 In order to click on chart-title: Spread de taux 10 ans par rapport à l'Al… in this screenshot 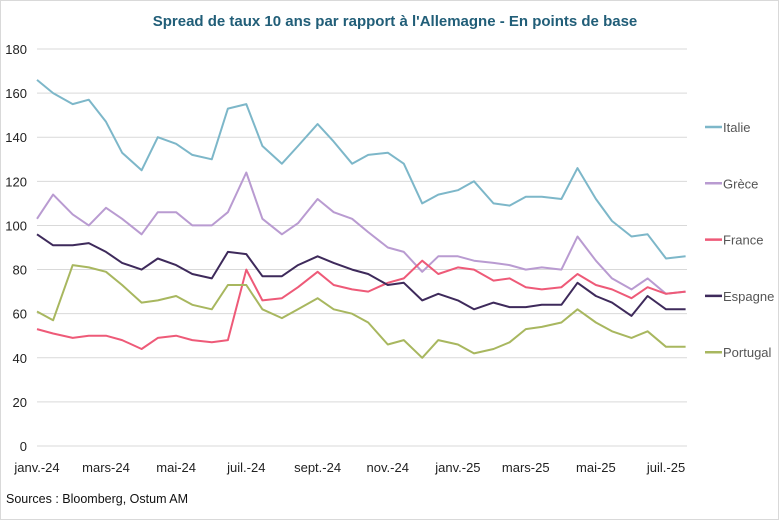, I will do `click(395, 21)`.